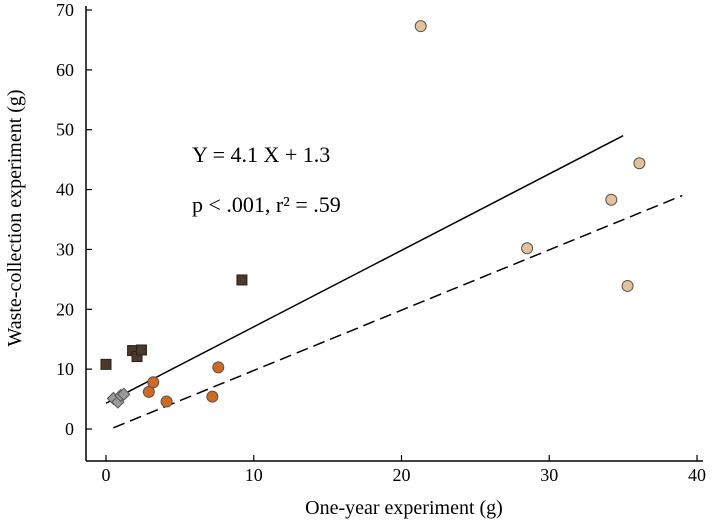  What do you see at coordinates (65, 369) in the screenshot?
I see `y-tick-label: 10` at bounding box center [65, 369].